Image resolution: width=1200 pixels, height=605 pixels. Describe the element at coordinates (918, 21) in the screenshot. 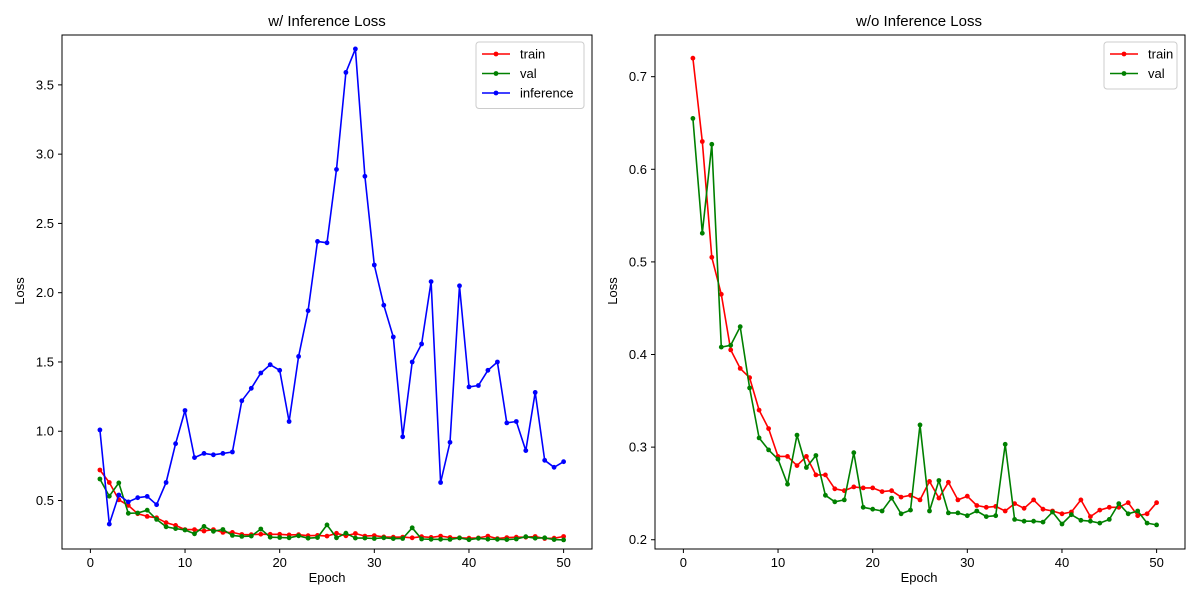

I see `right-chart-title: w/o Inference Loss` at that location.